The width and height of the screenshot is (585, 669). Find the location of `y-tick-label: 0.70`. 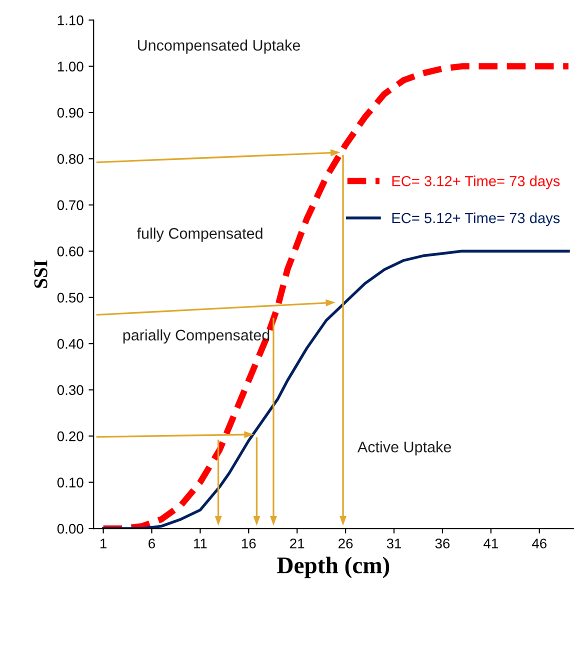

y-tick-label: 0.70 is located at coordinates (70, 205).